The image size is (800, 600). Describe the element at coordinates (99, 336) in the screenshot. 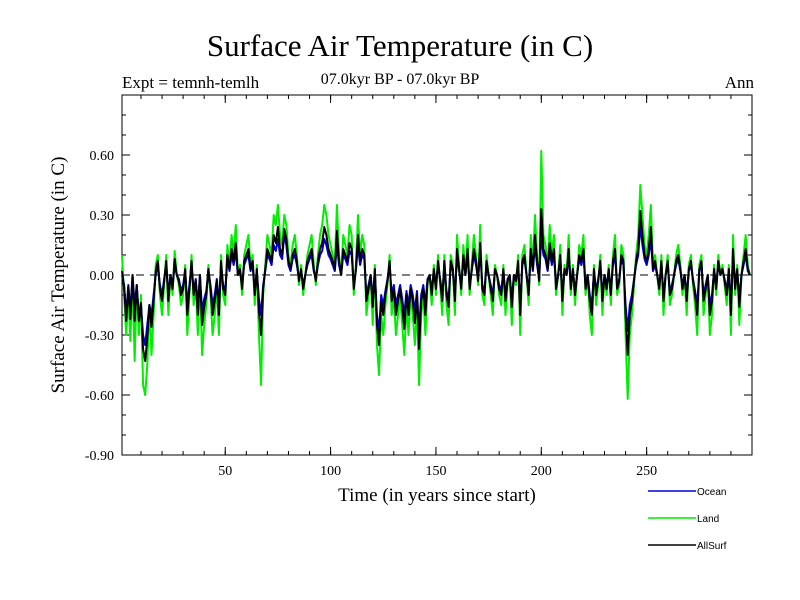

I see `y-tick-label: -0.30` at that location.